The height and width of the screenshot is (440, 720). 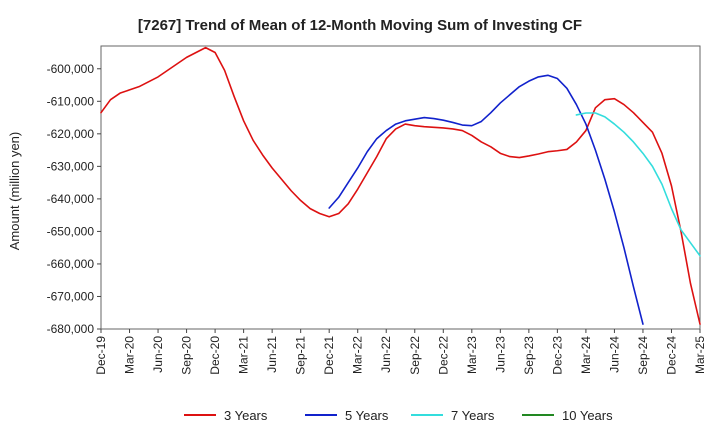 What do you see at coordinates (643, 355) in the screenshot?
I see `x-tick-label: Sep-24` at bounding box center [643, 355].